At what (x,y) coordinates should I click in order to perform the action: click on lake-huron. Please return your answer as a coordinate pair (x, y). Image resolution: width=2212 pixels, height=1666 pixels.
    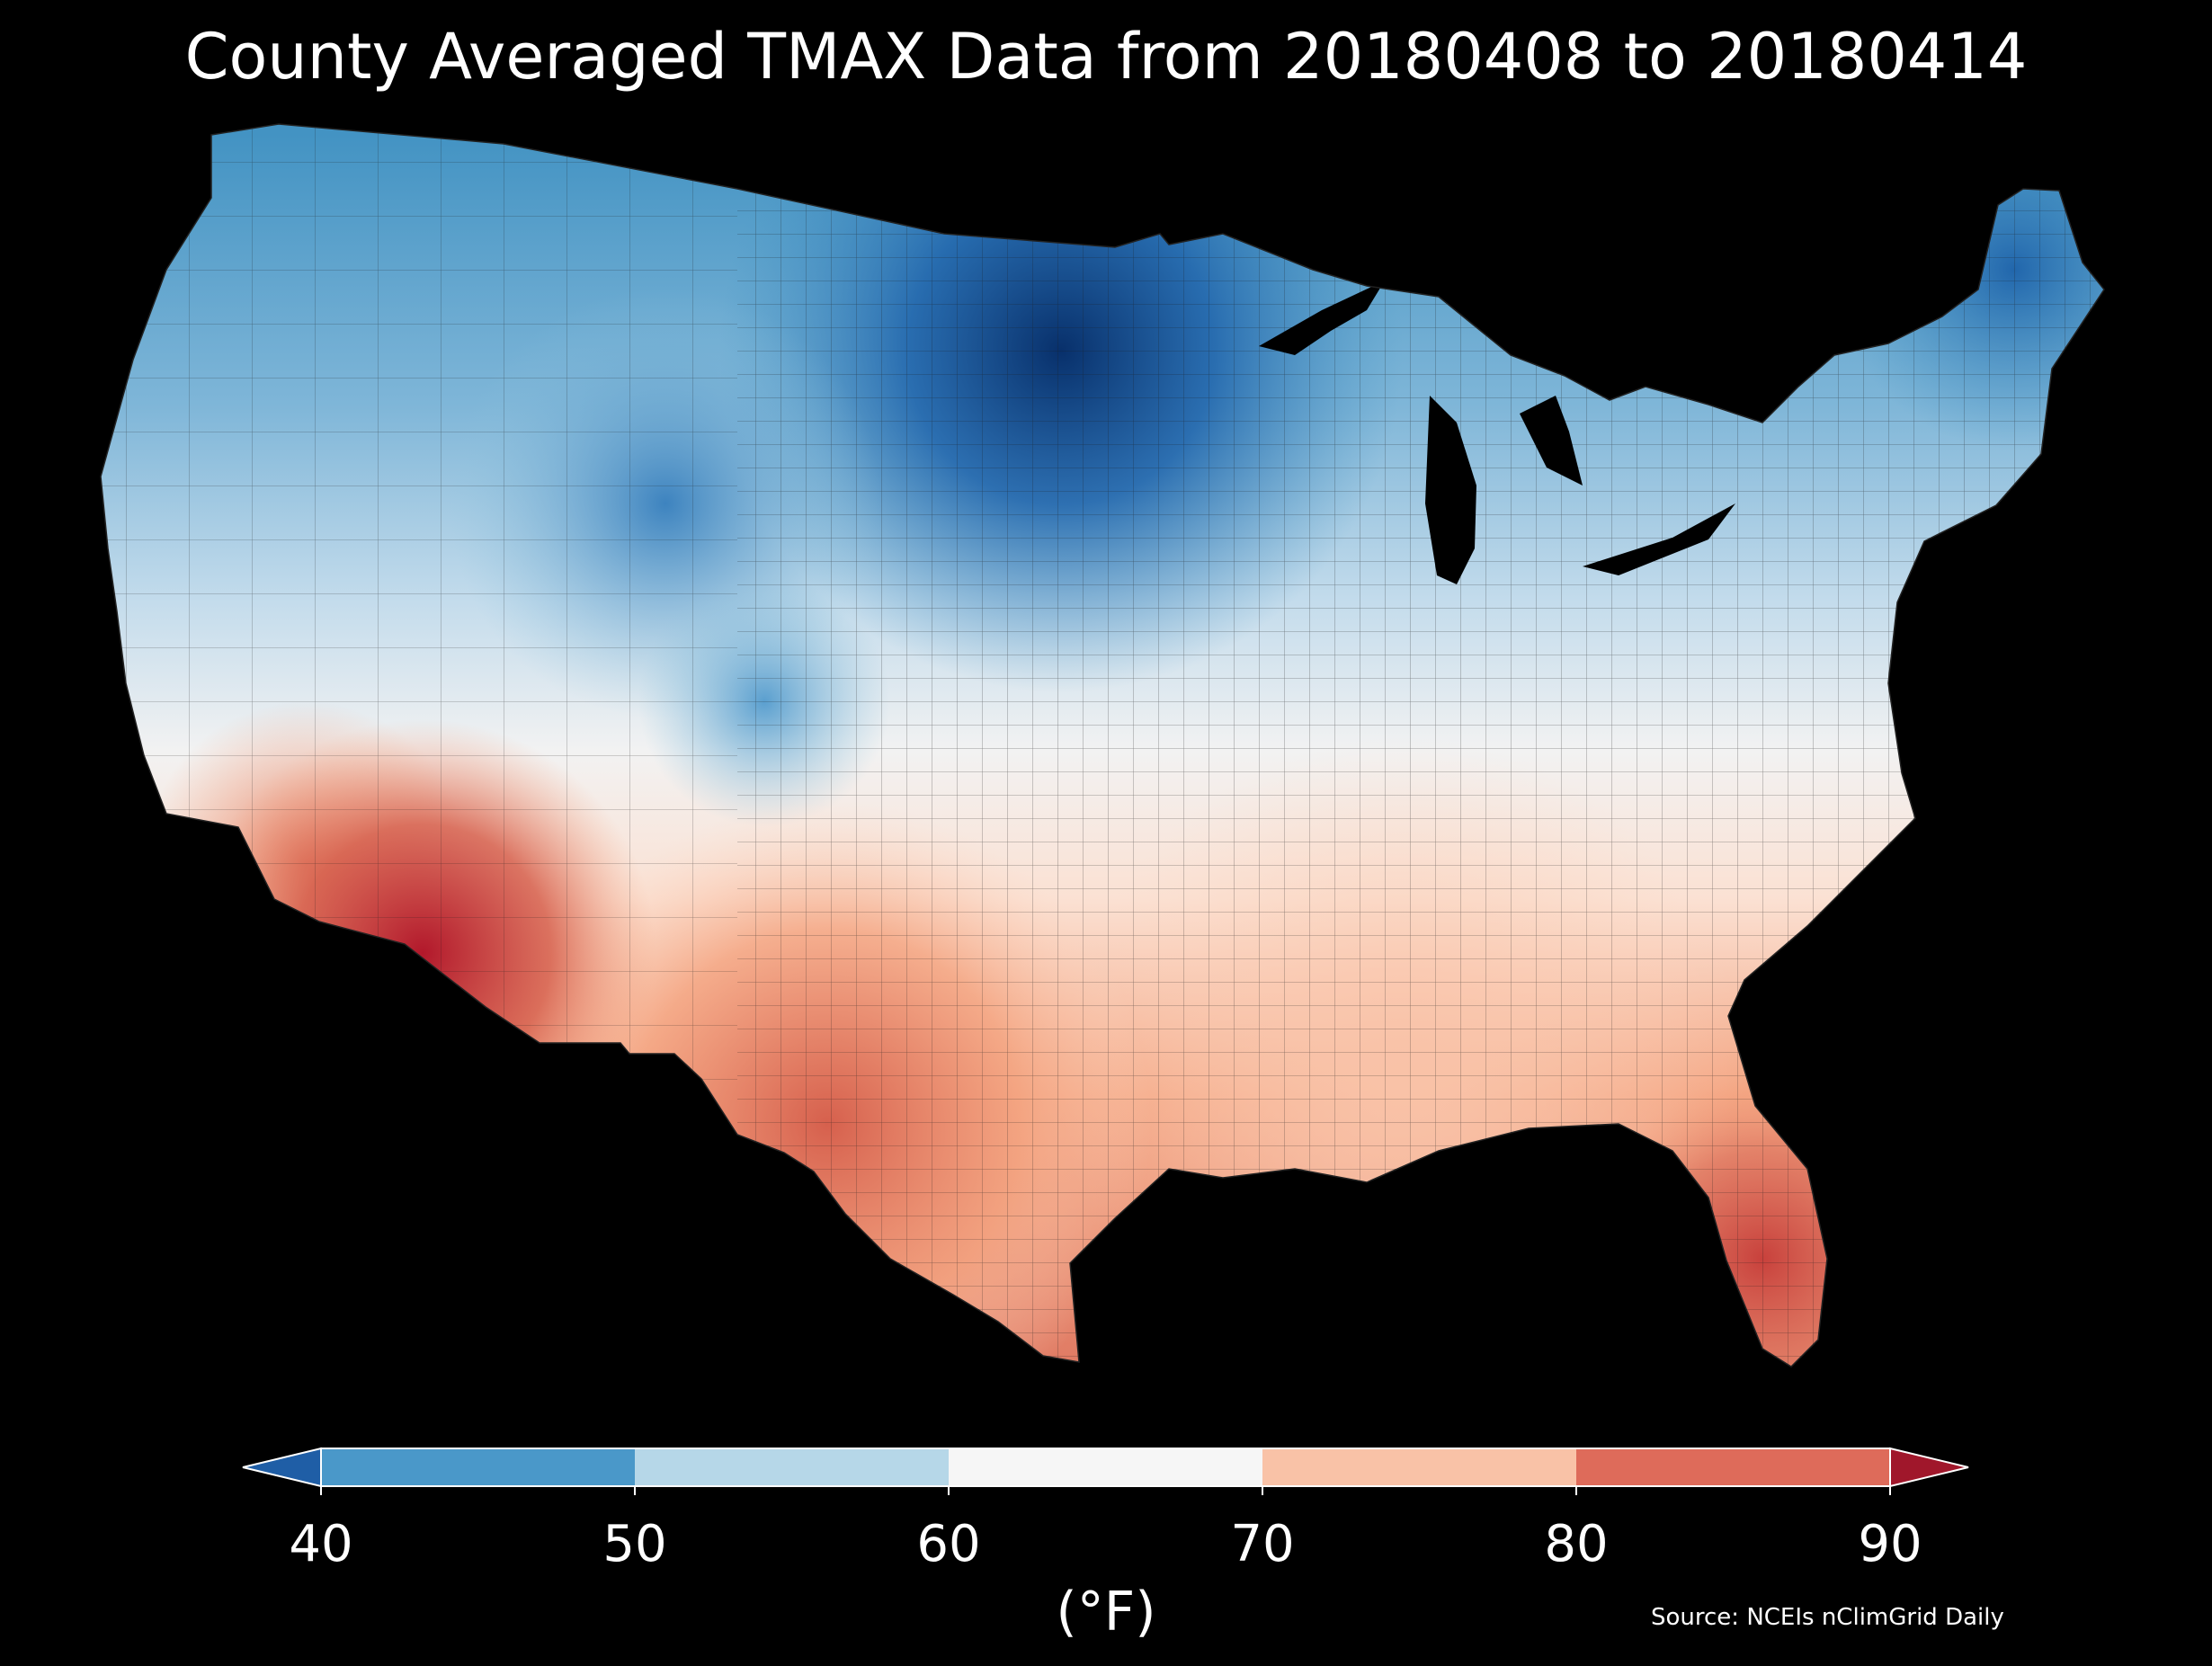
    Looking at the image, I should click on (1551, 441).